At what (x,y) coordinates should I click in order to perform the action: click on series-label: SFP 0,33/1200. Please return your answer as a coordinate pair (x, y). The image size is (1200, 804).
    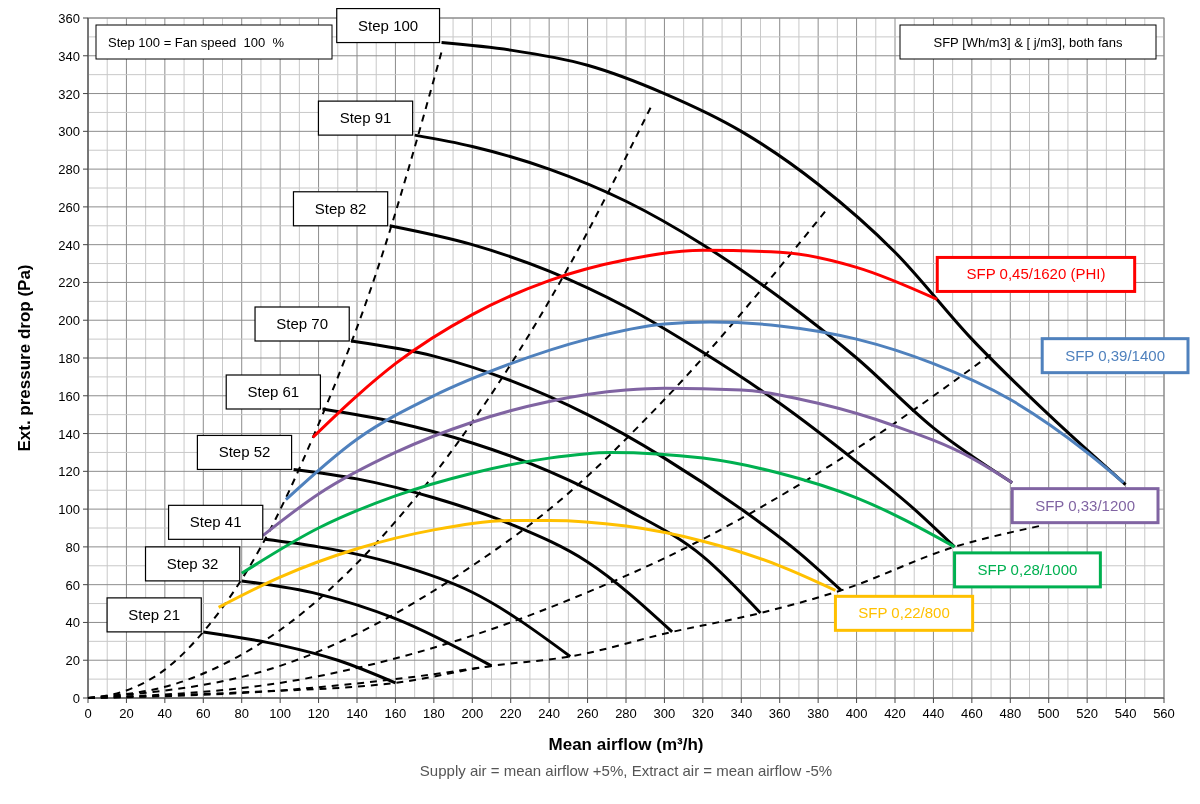
    Looking at the image, I should click on (1085, 505).